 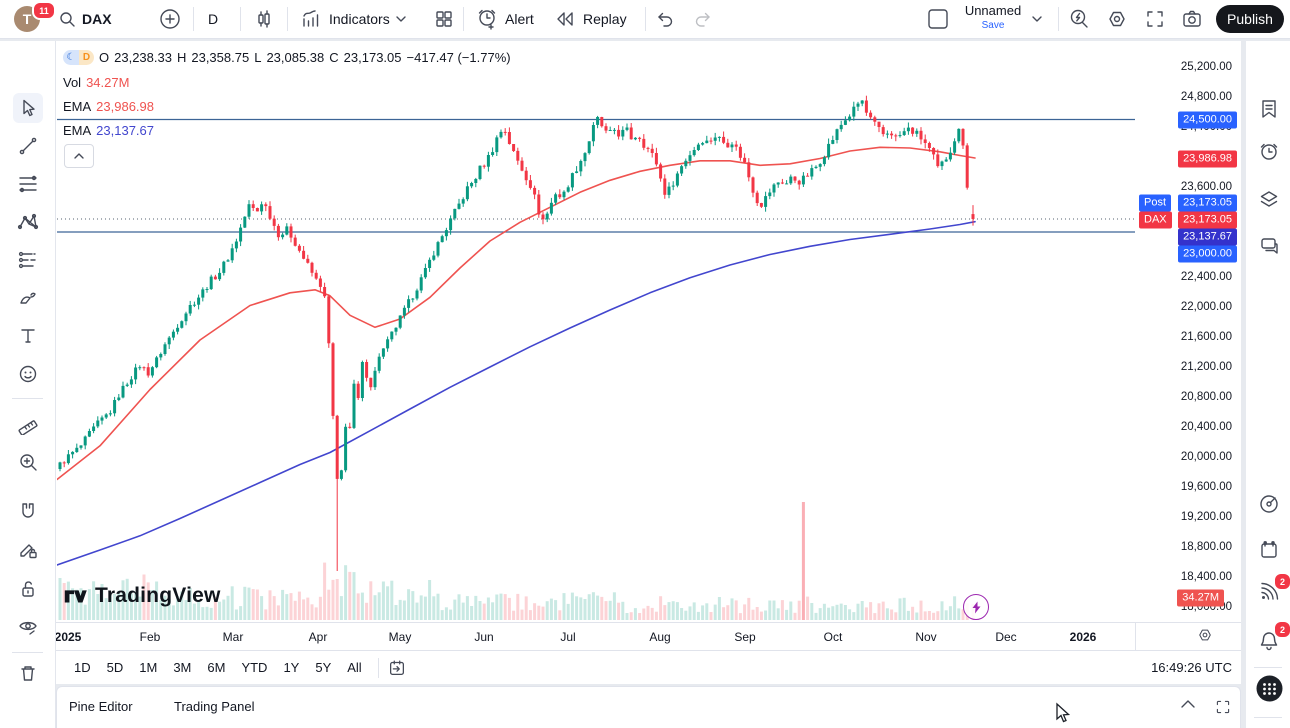 I want to click on compare-add-button, so click(x=170, y=19).